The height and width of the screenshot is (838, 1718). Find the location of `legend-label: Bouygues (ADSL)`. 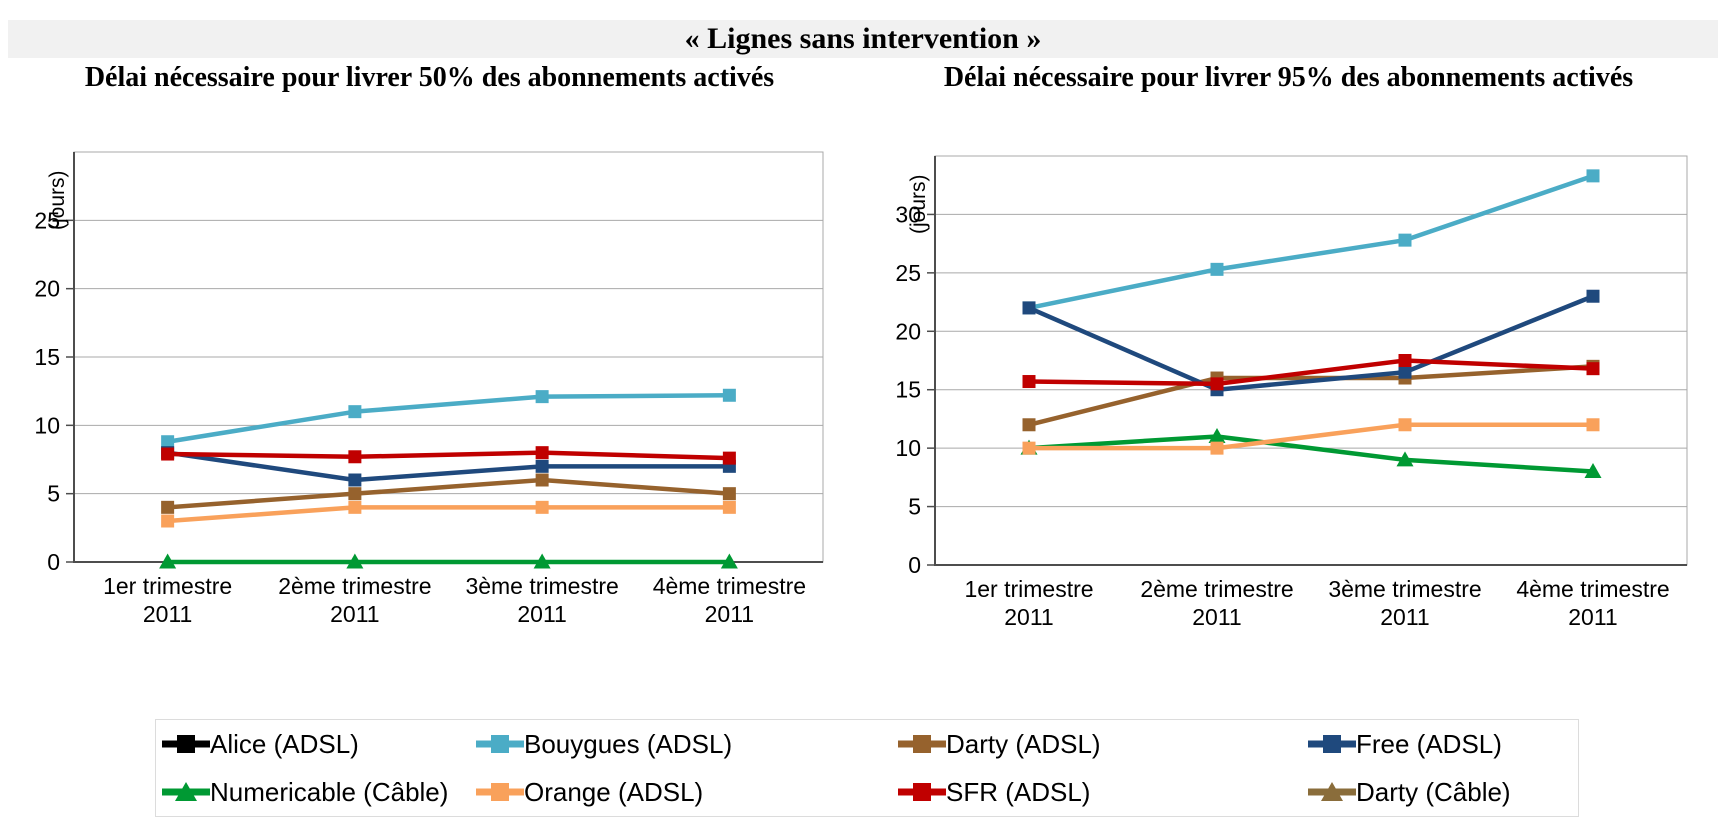

legend-label: Bouygues (ADSL) is located at coordinates (628, 743).